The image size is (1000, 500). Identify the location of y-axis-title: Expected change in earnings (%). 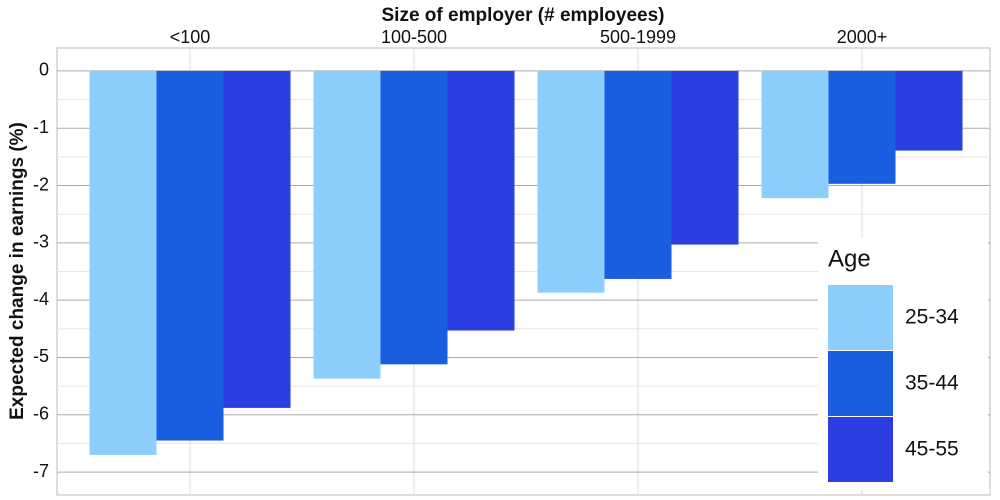
(17, 271).